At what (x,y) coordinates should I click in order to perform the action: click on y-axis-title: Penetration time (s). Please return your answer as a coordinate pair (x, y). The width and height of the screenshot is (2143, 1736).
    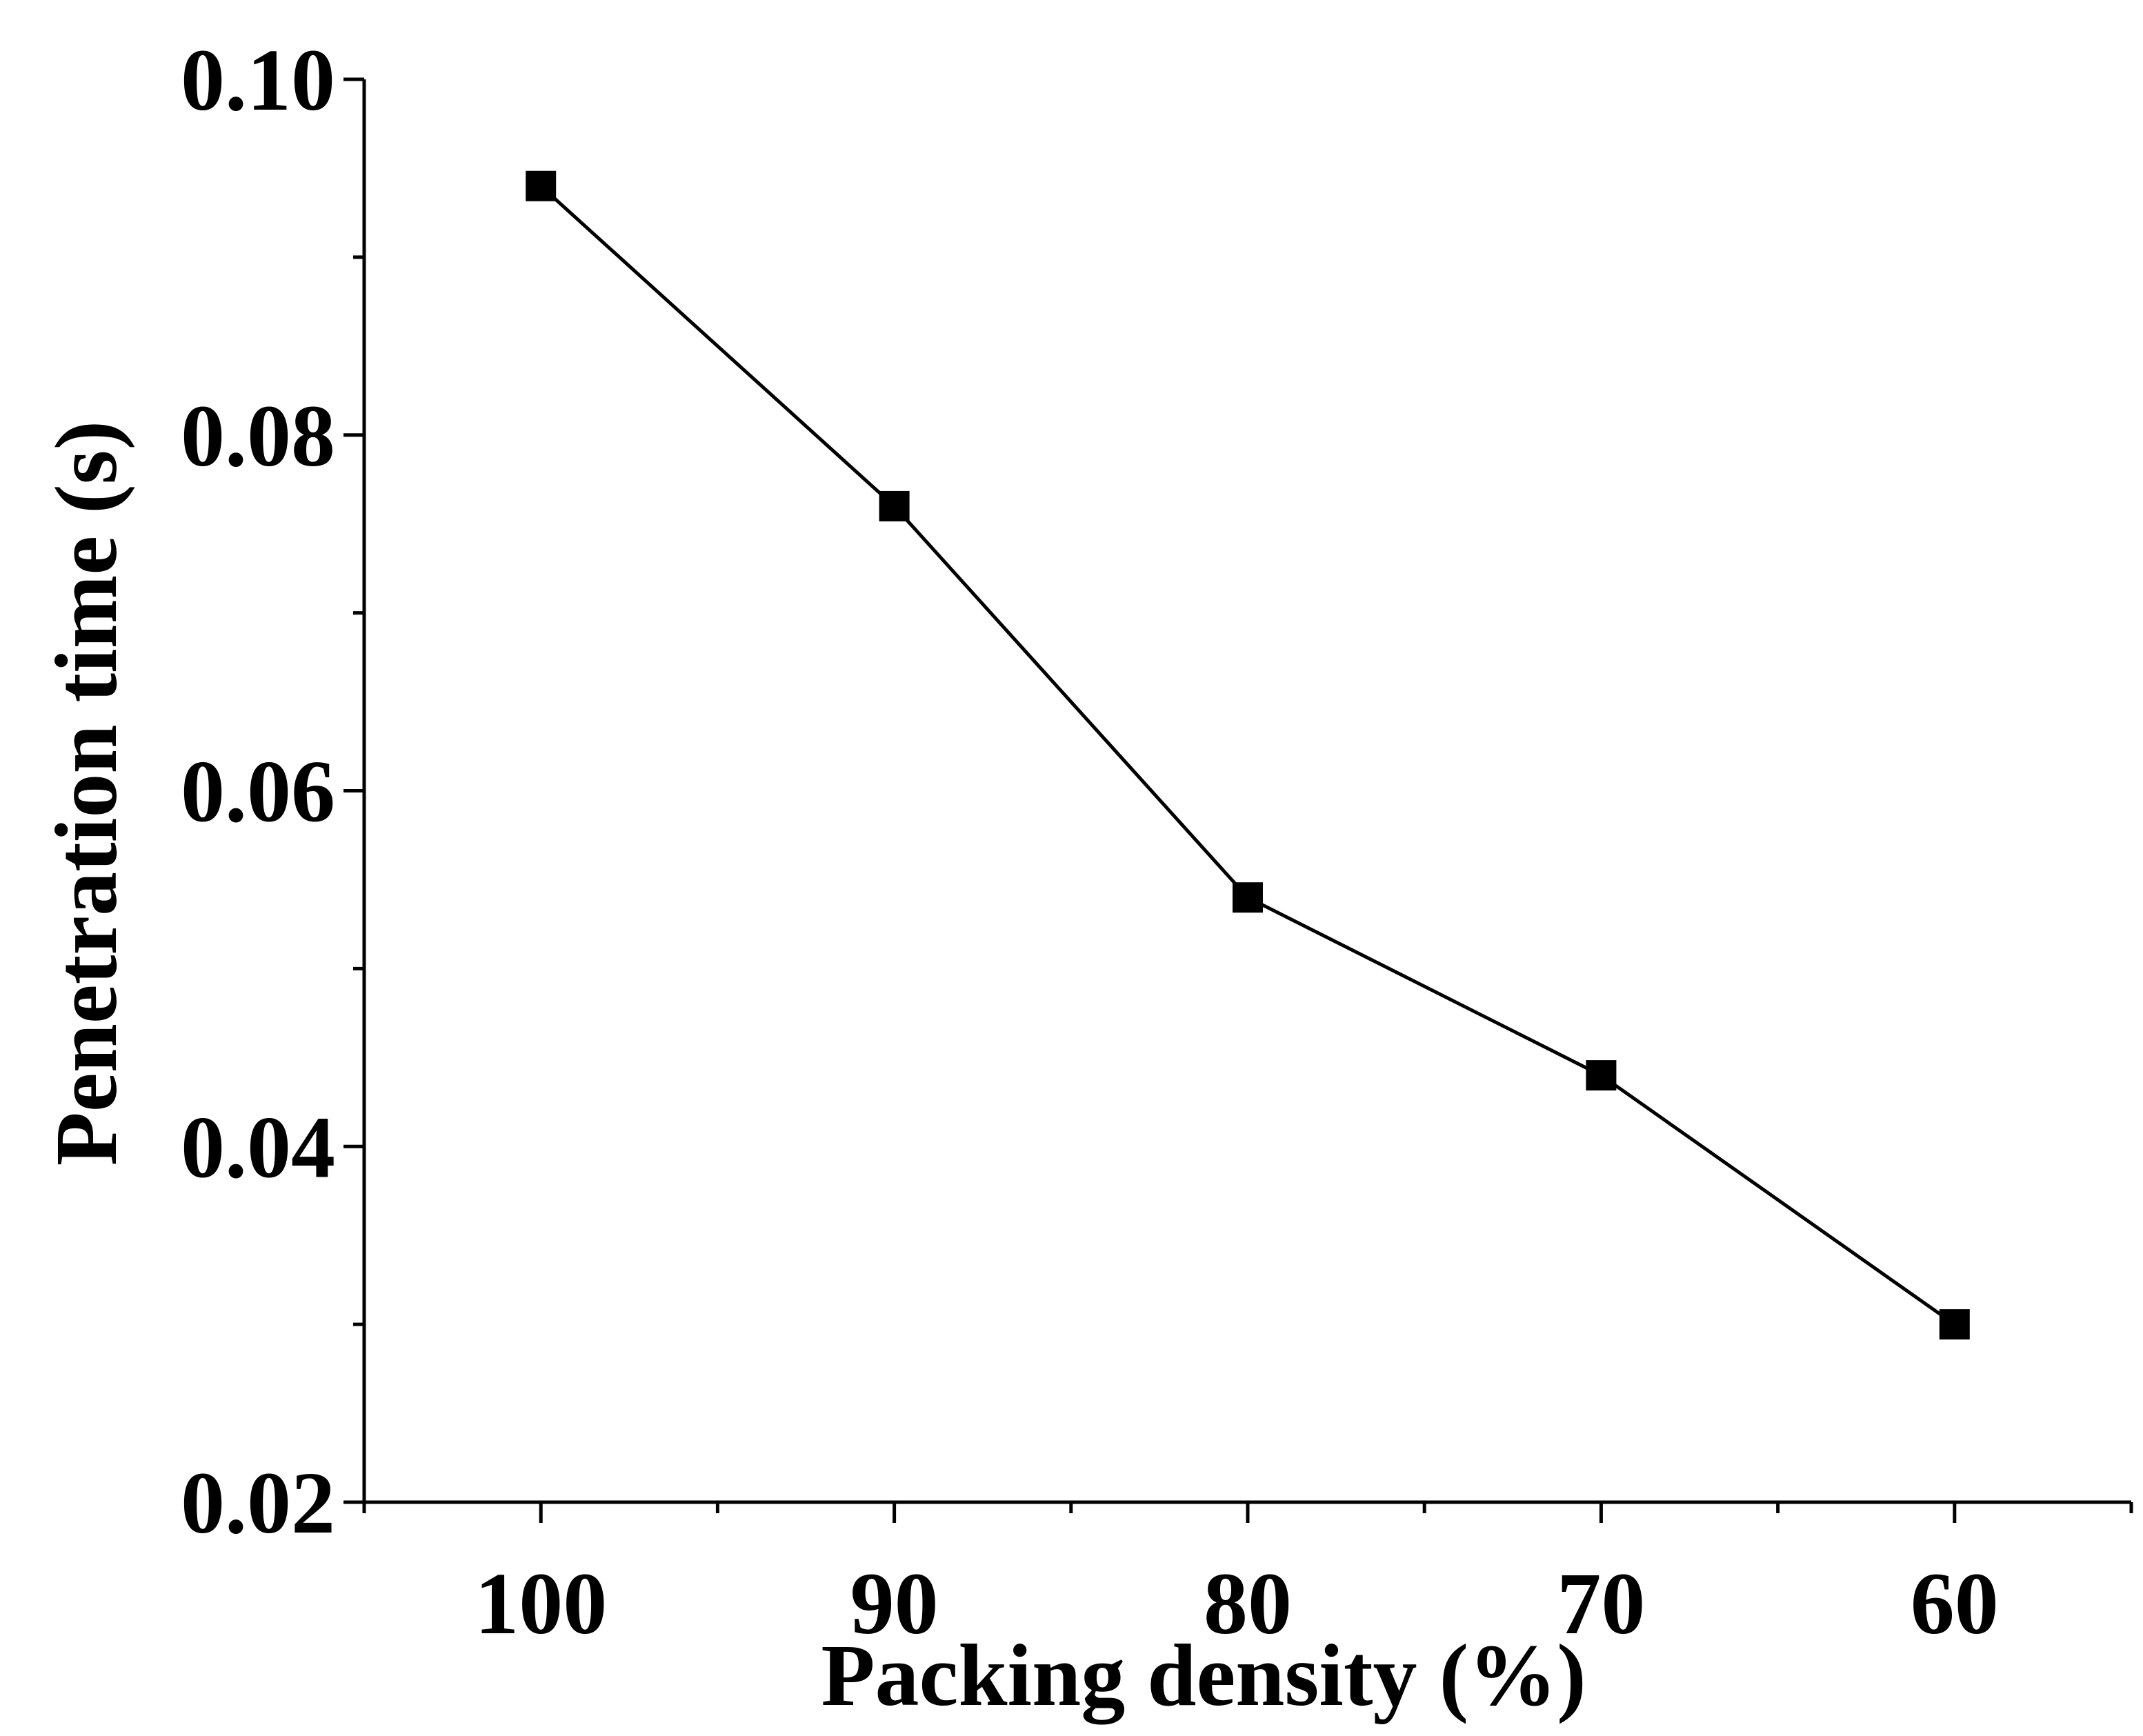
    Looking at the image, I should click on (86, 793).